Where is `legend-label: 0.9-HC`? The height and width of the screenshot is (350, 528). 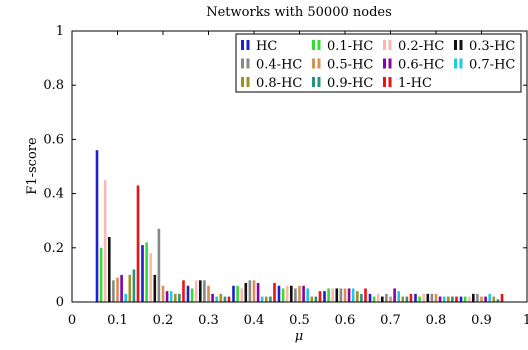 legend-label: 0.9-HC is located at coordinates (350, 83).